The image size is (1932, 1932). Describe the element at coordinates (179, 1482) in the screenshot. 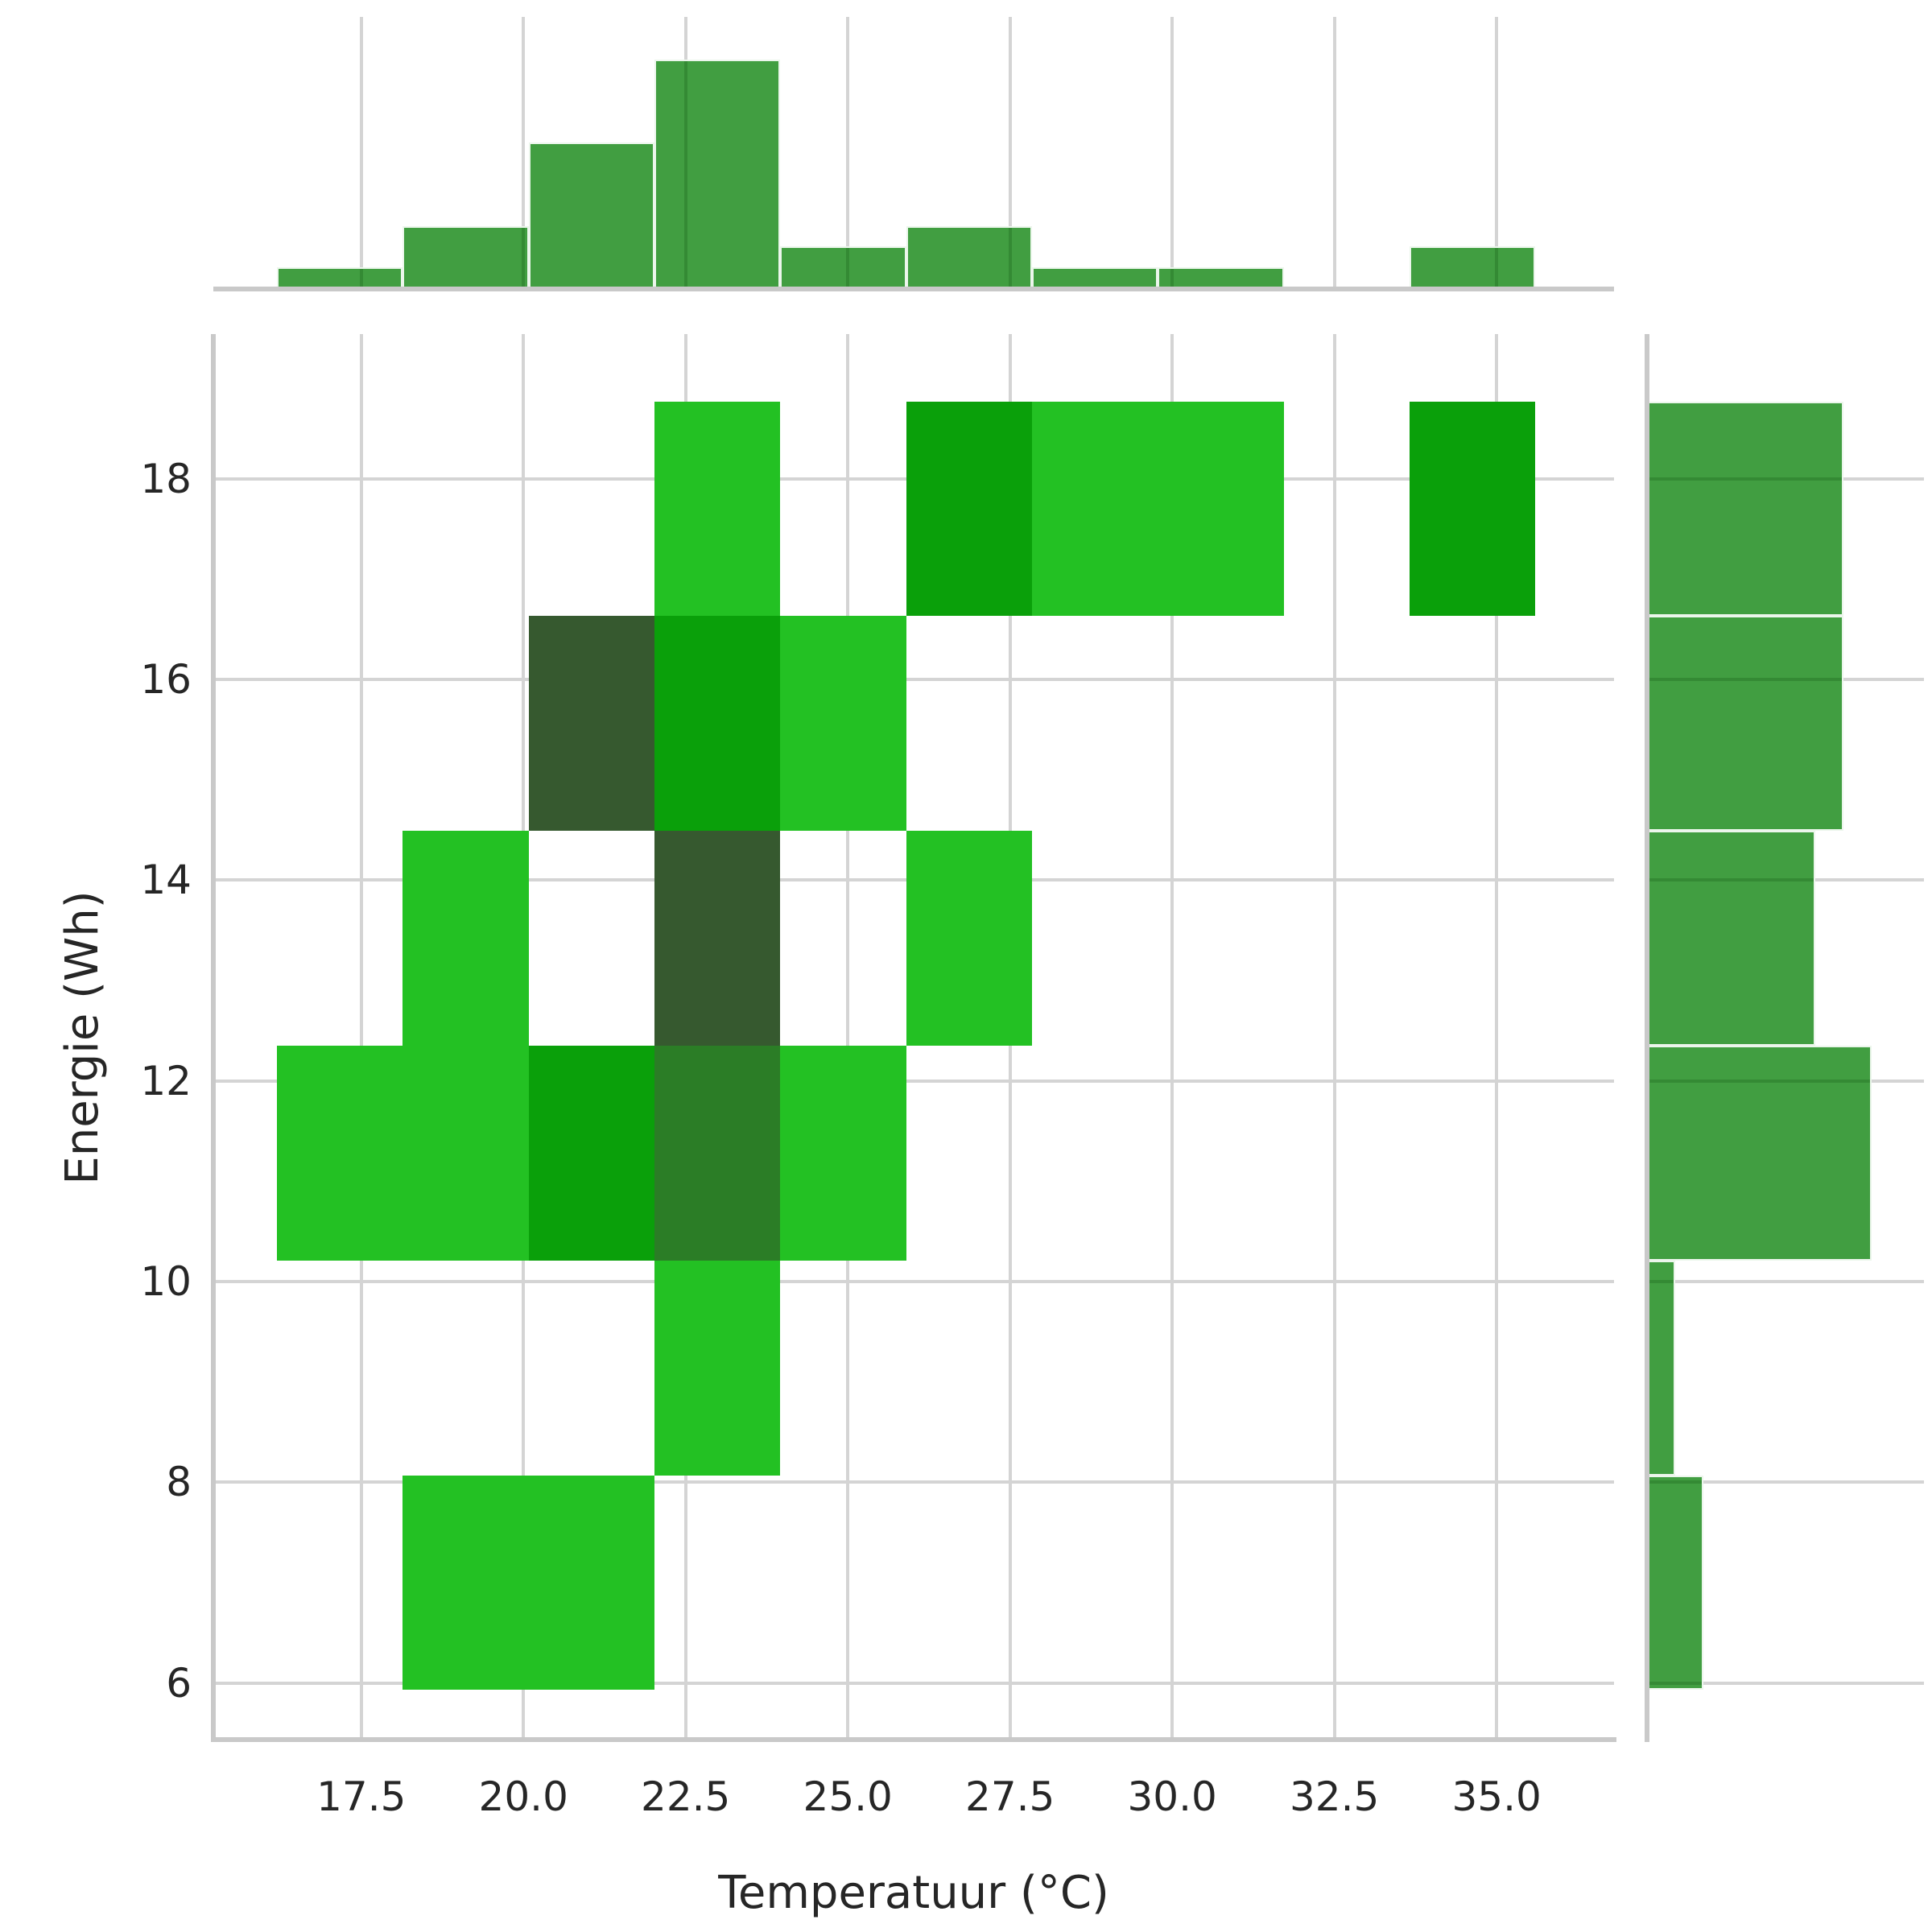

I see `y-tick-label: 8` at that location.